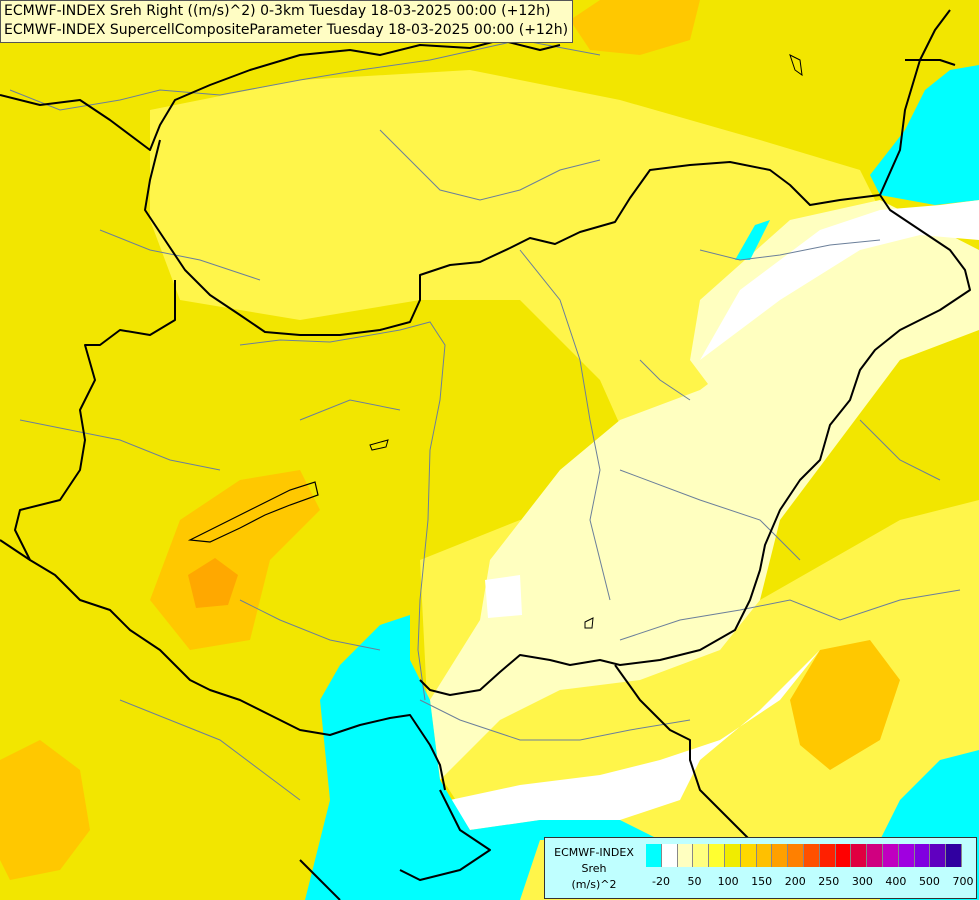  Describe the element at coordinates (963, 881) in the screenshot. I see `legend-tick-label: 700` at that location.